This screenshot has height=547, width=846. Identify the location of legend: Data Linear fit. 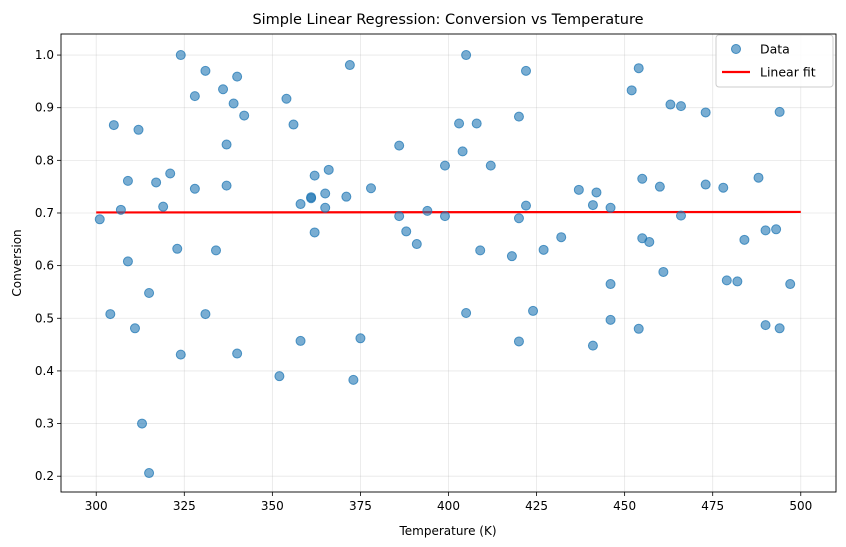
(774, 61).